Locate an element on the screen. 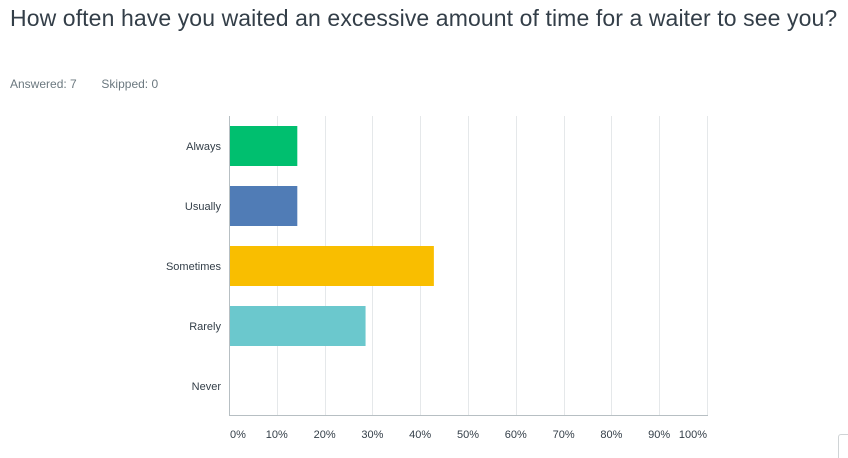 This screenshot has width=848, height=458. skipped-count: 0 is located at coordinates (155, 84).